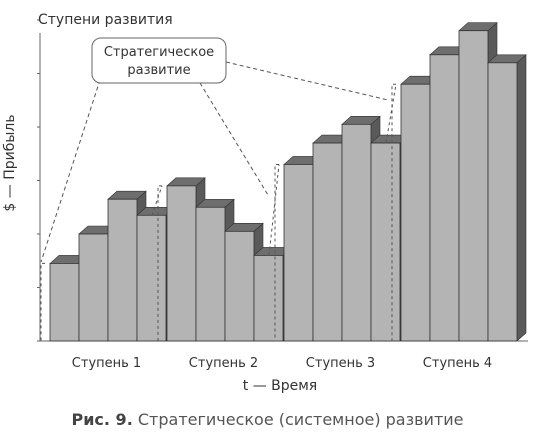 The image size is (535, 441). What do you see at coordinates (105, 20) in the screenshot?
I see `chart-title: Ступени развития` at bounding box center [105, 20].